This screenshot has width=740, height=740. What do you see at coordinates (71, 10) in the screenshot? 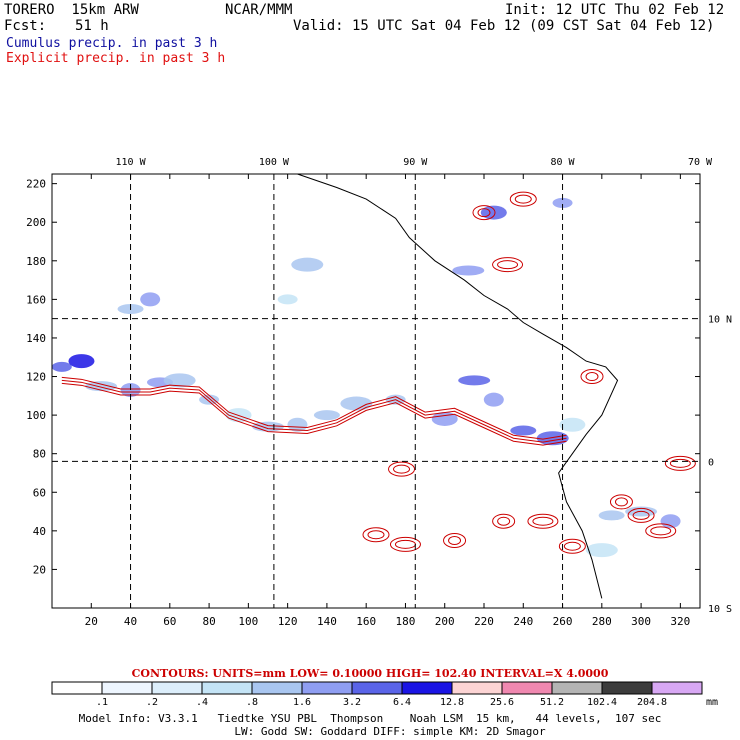
I see `model-title: TORERO 15km ARW` at bounding box center [71, 10].